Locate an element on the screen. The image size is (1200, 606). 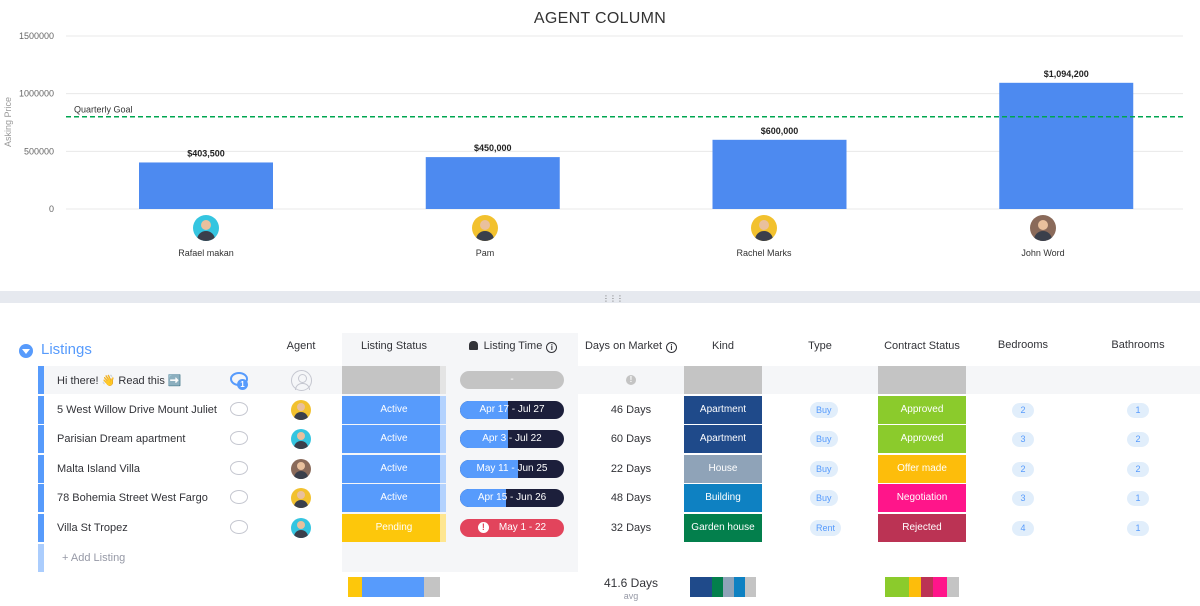
contract-status-cell is located at coordinates (922, 380).